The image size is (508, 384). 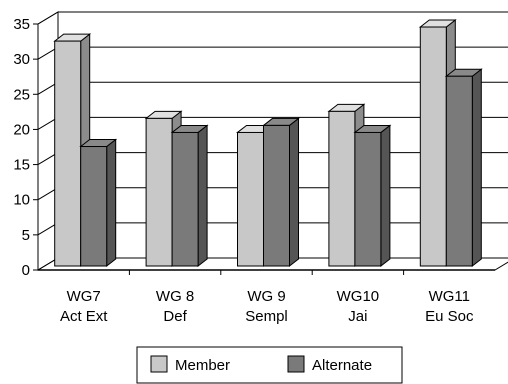 I want to click on y-tick-label: 15, so click(x=21, y=165).